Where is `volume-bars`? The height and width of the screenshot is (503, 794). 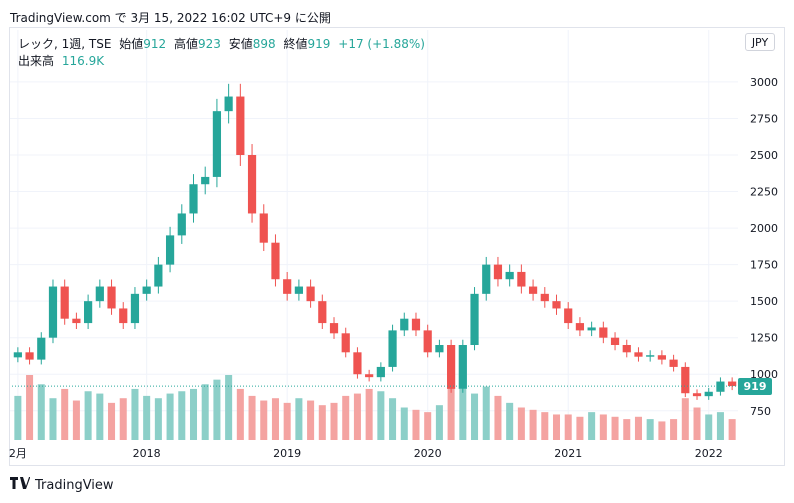
volume-bars is located at coordinates (375, 407).